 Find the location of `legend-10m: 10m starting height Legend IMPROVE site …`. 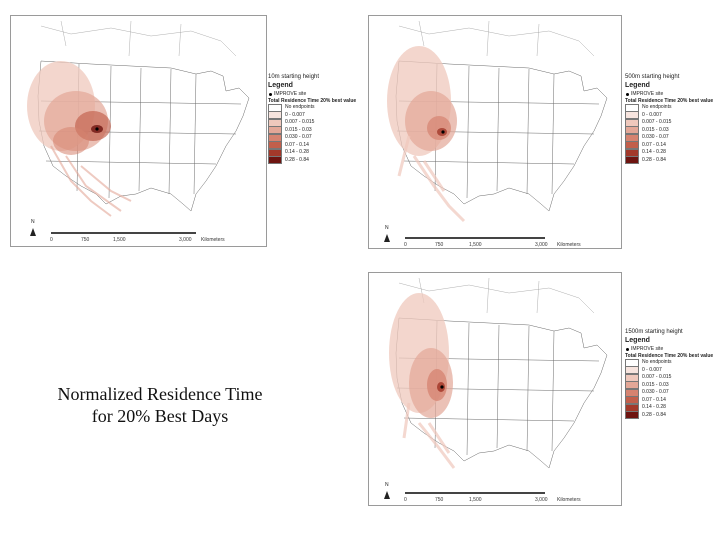

legend-10m: 10m starting height Legend IMPROVE site … is located at coordinates (314, 119).